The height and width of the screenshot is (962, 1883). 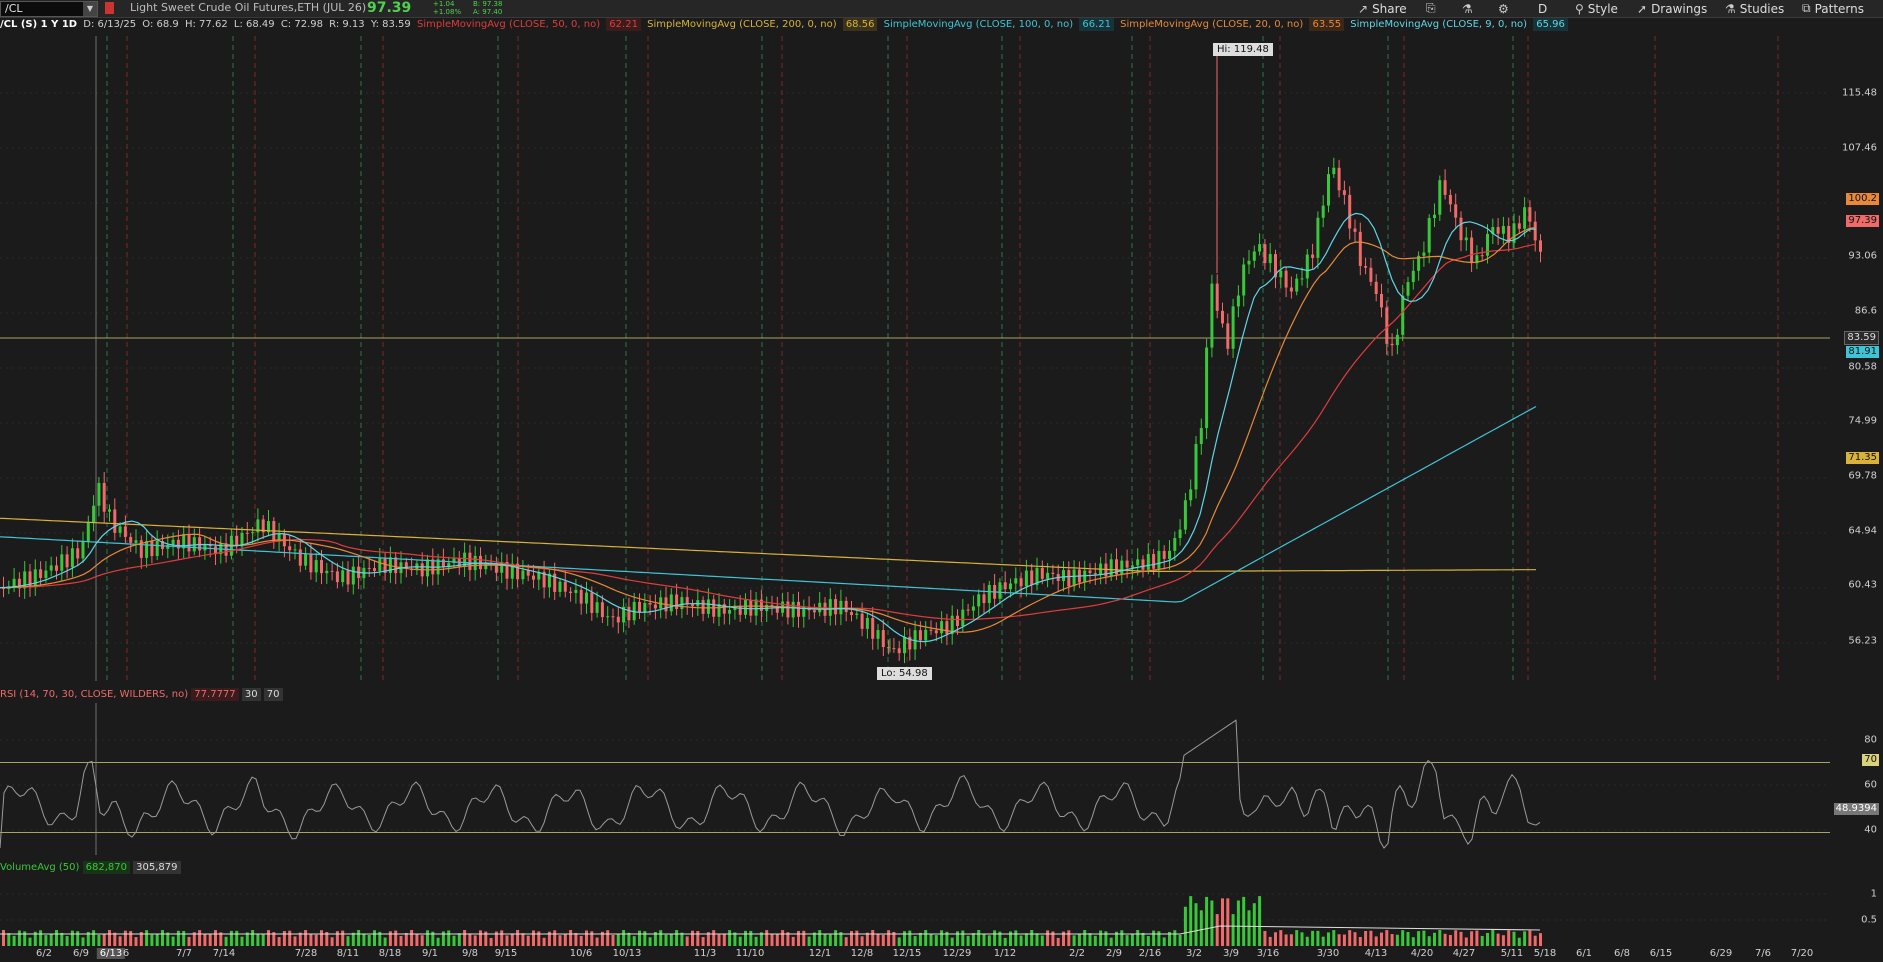 What do you see at coordinates (157, 867) in the screenshot?
I see `volume-value-2: 305,879` at bounding box center [157, 867].